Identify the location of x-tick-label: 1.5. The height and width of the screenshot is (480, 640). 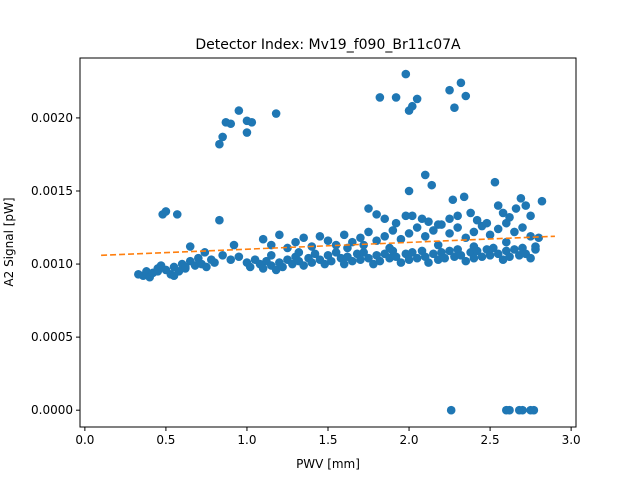
(327, 440).